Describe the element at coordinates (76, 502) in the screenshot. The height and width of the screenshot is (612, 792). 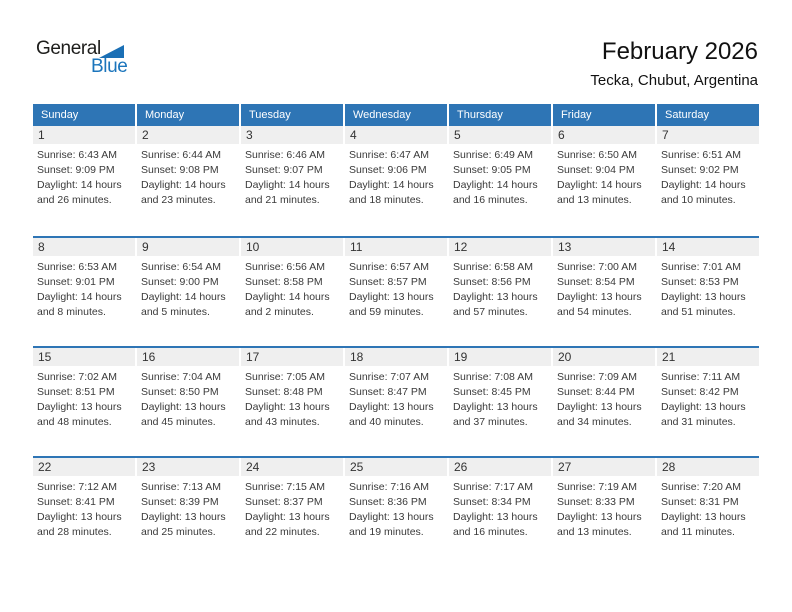
I see `sunset-line: Sunset: 8:41 PM` at that location.